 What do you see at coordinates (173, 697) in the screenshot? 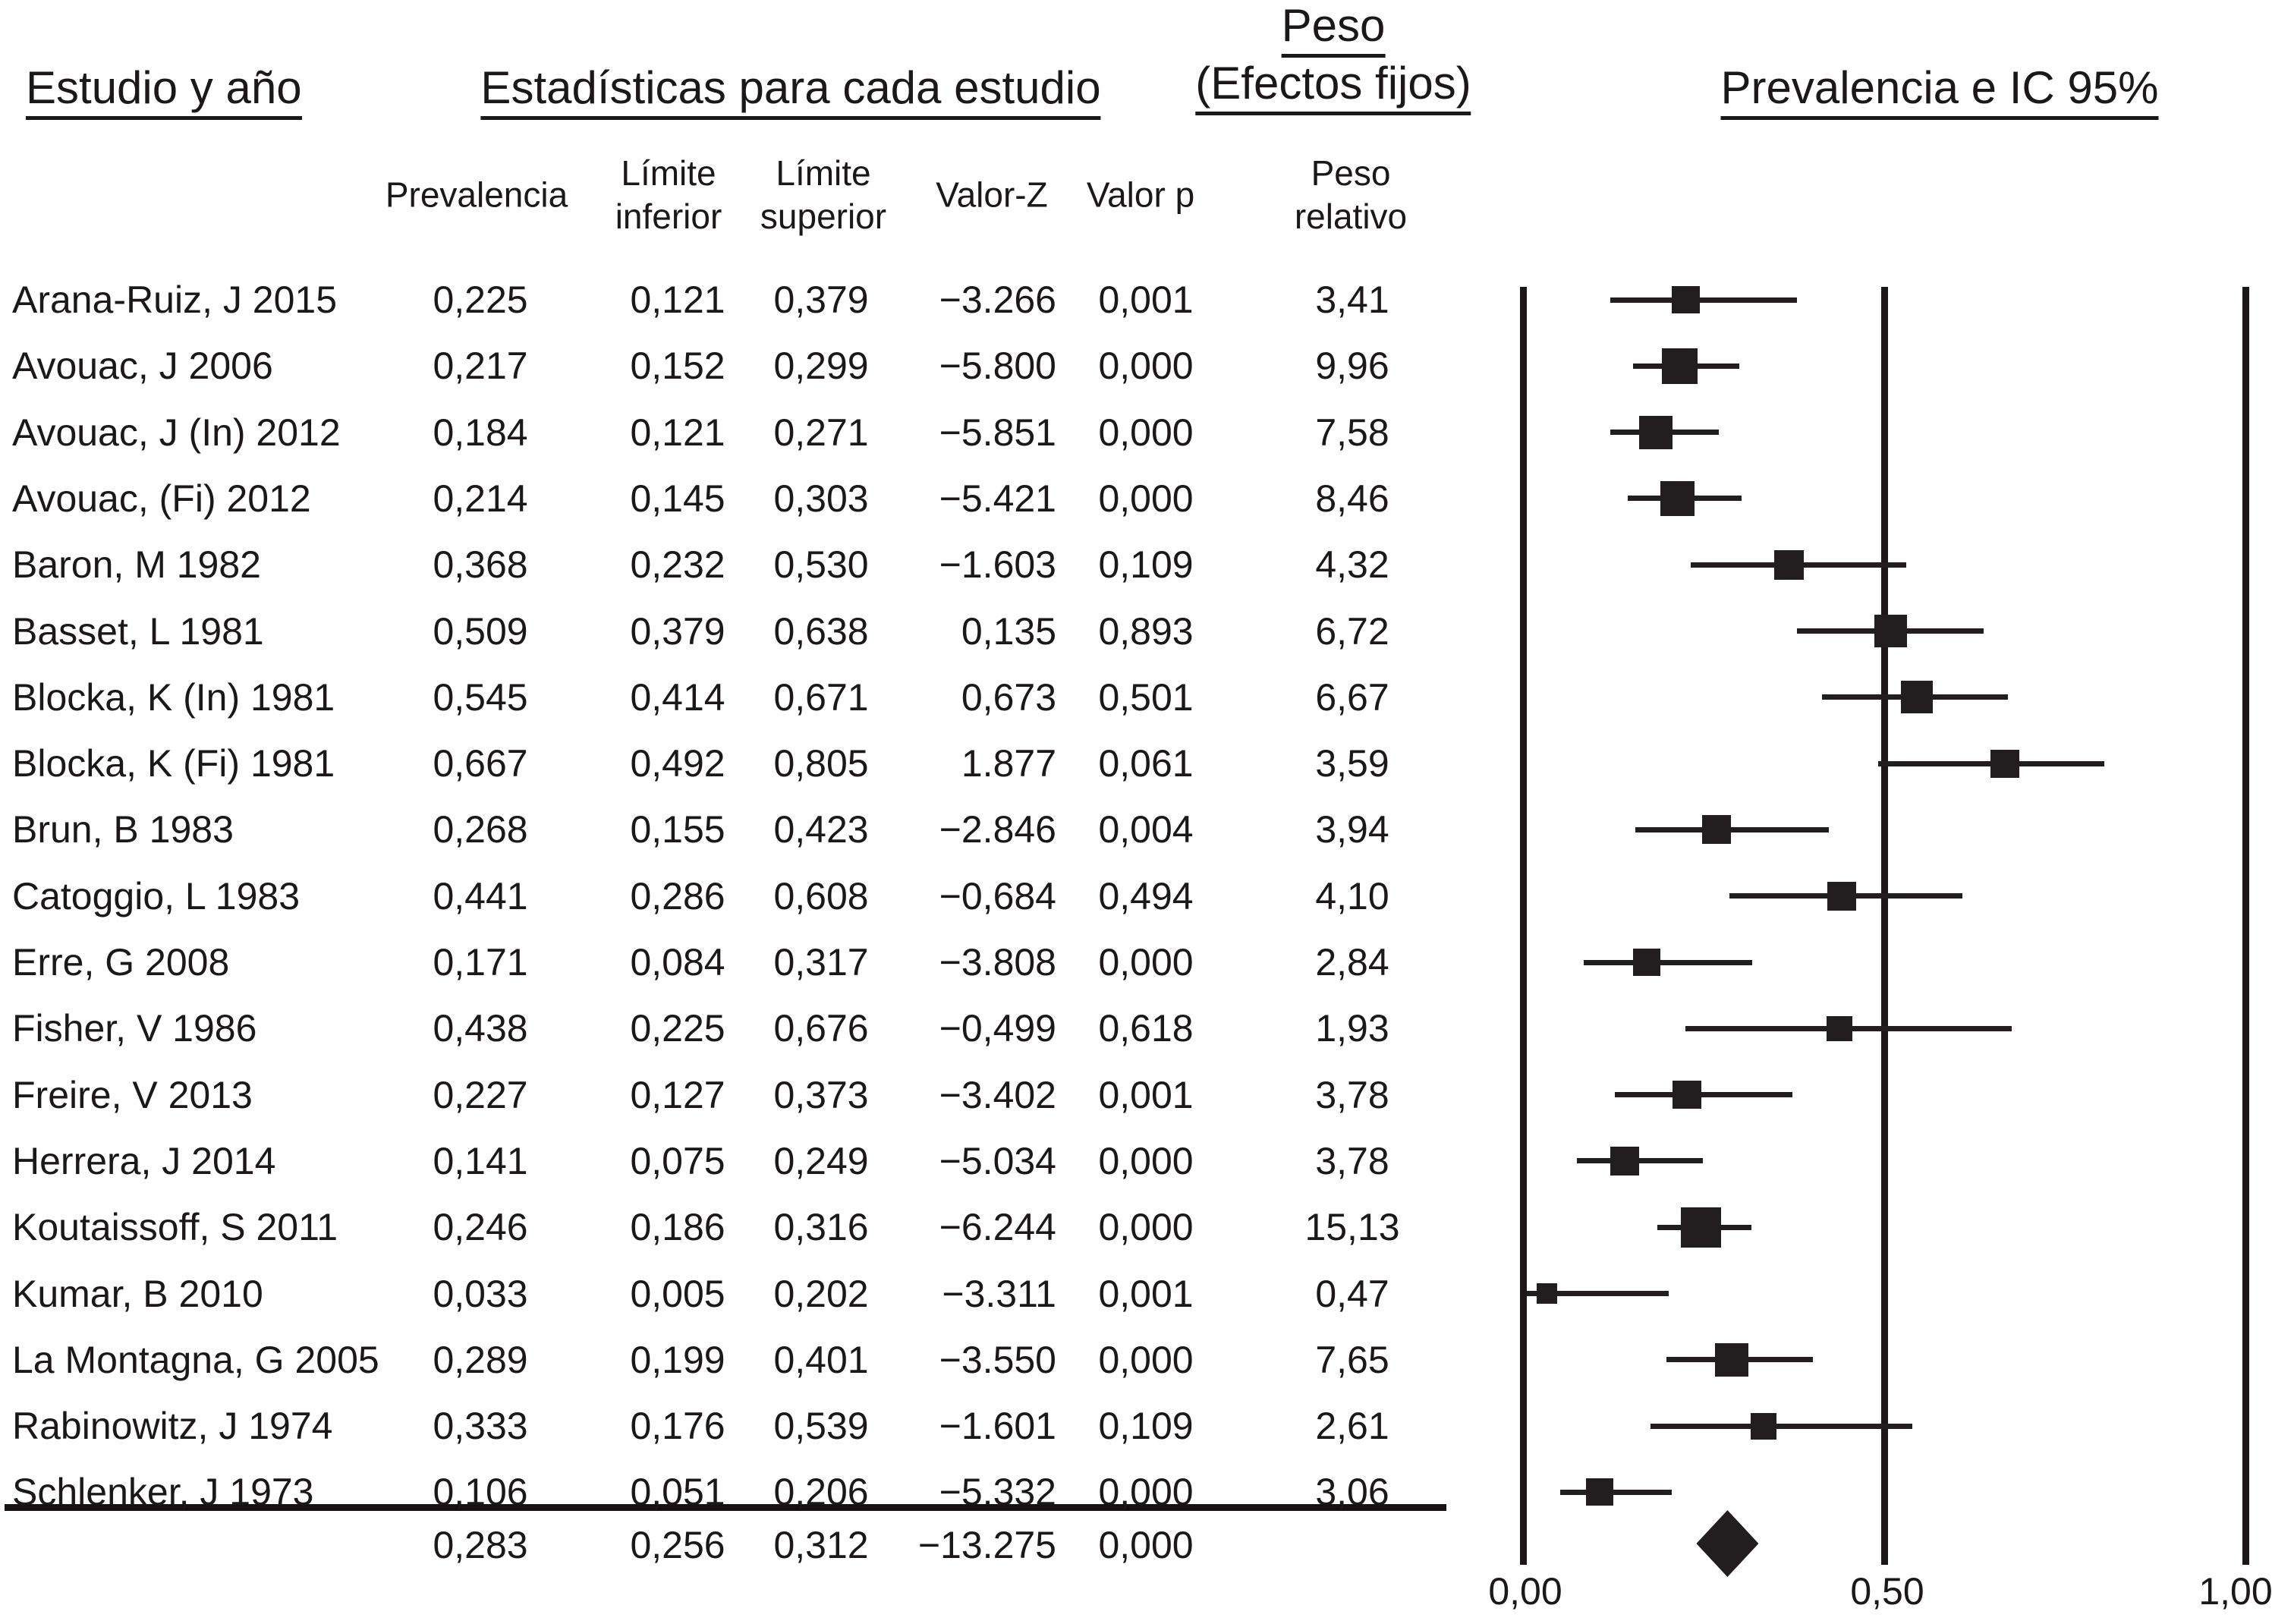
I see `study-name: Blocka, K (In) 1981` at bounding box center [173, 697].